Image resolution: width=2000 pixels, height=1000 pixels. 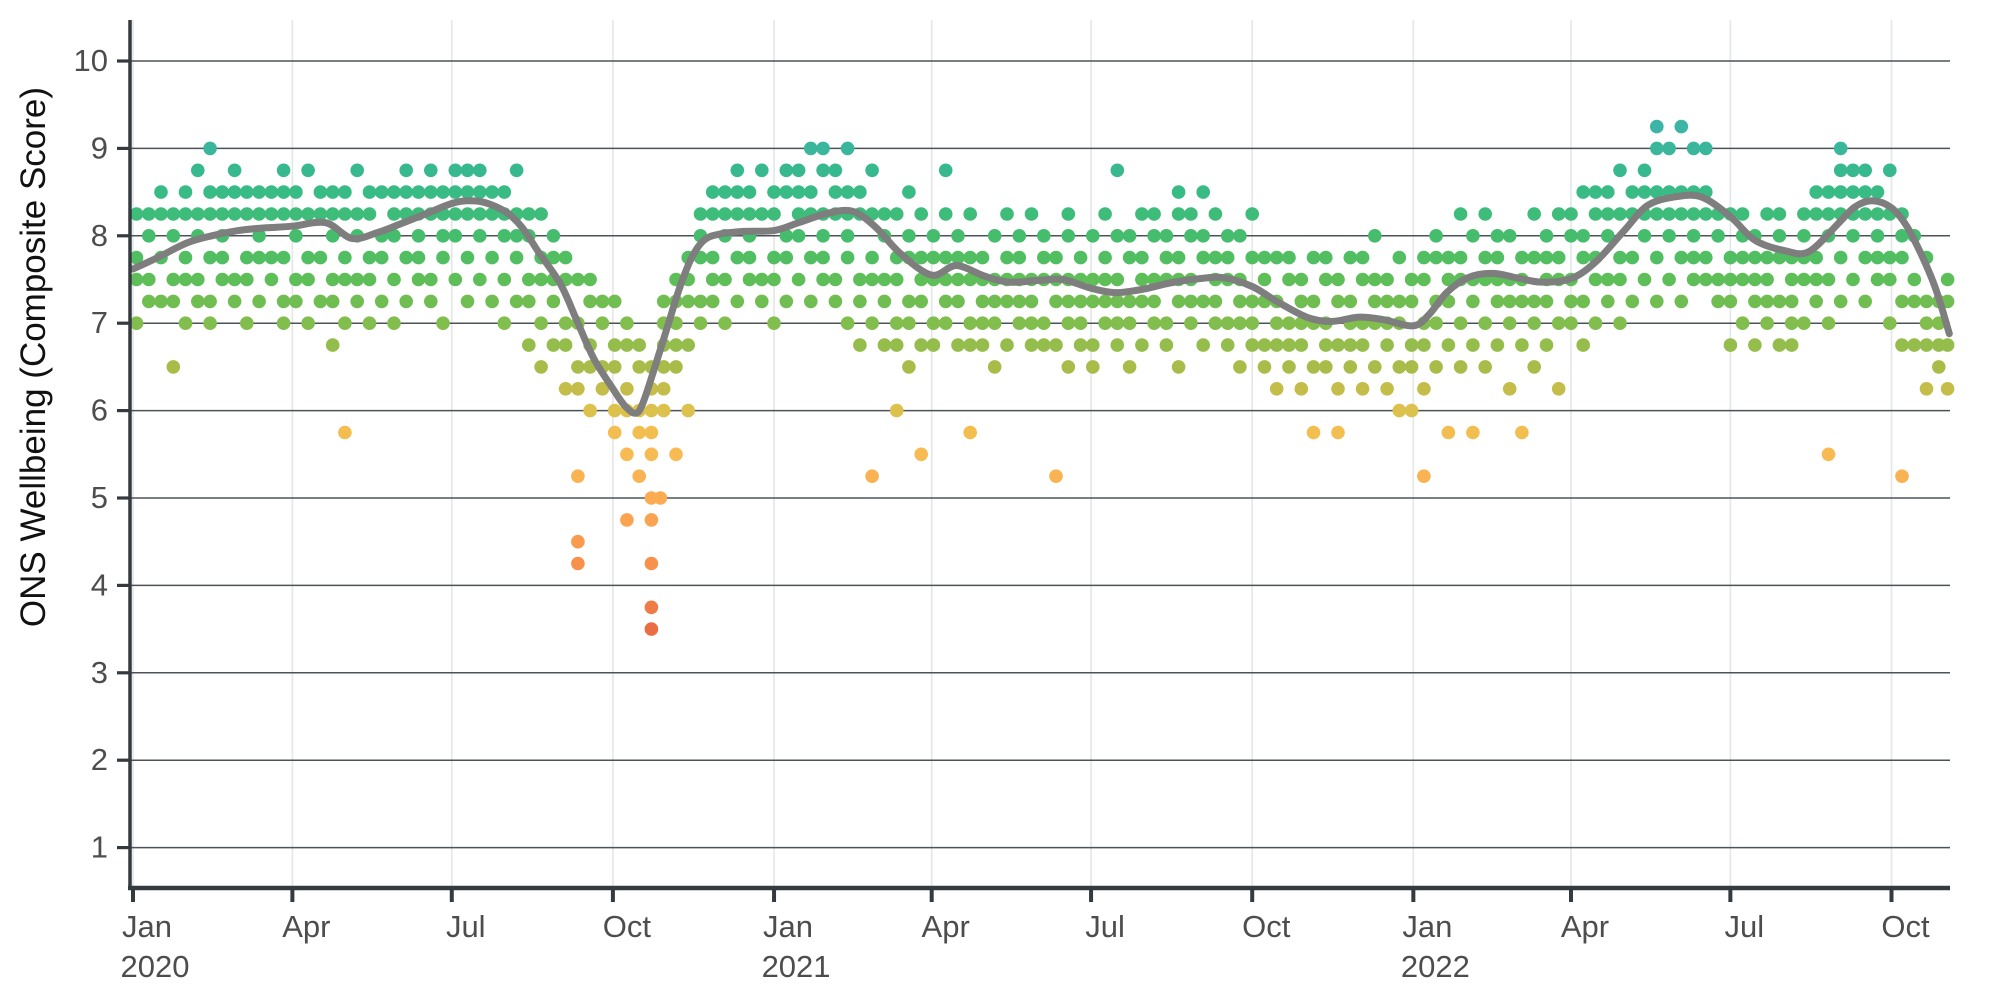 I want to click on y-tick-label: 10, so click(x=91, y=60).